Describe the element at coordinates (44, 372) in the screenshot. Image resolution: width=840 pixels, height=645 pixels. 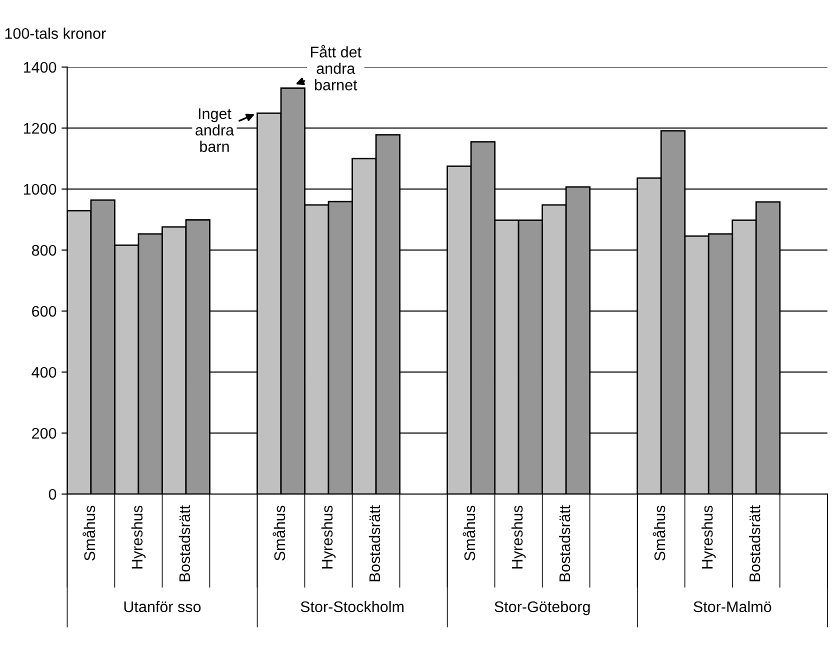
I see `y-tick-label: 400` at that location.